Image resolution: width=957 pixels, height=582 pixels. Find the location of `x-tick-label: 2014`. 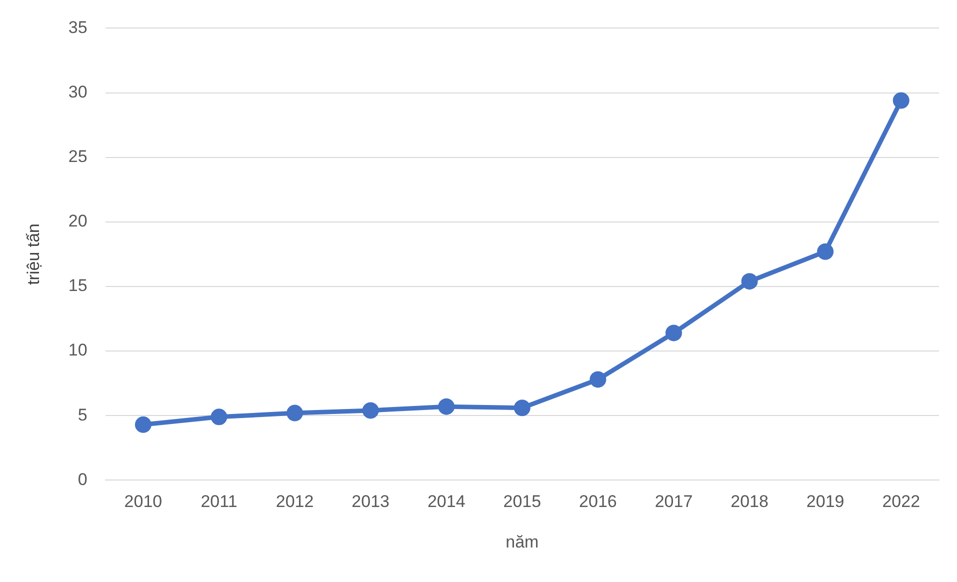

x-tick-label: 2014 is located at coordinates (446, 502).